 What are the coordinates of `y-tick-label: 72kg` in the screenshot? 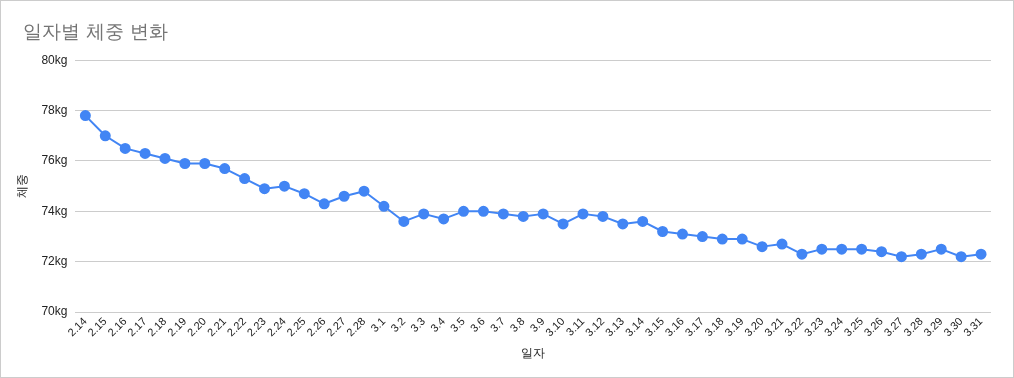 It's located at (54, 261).